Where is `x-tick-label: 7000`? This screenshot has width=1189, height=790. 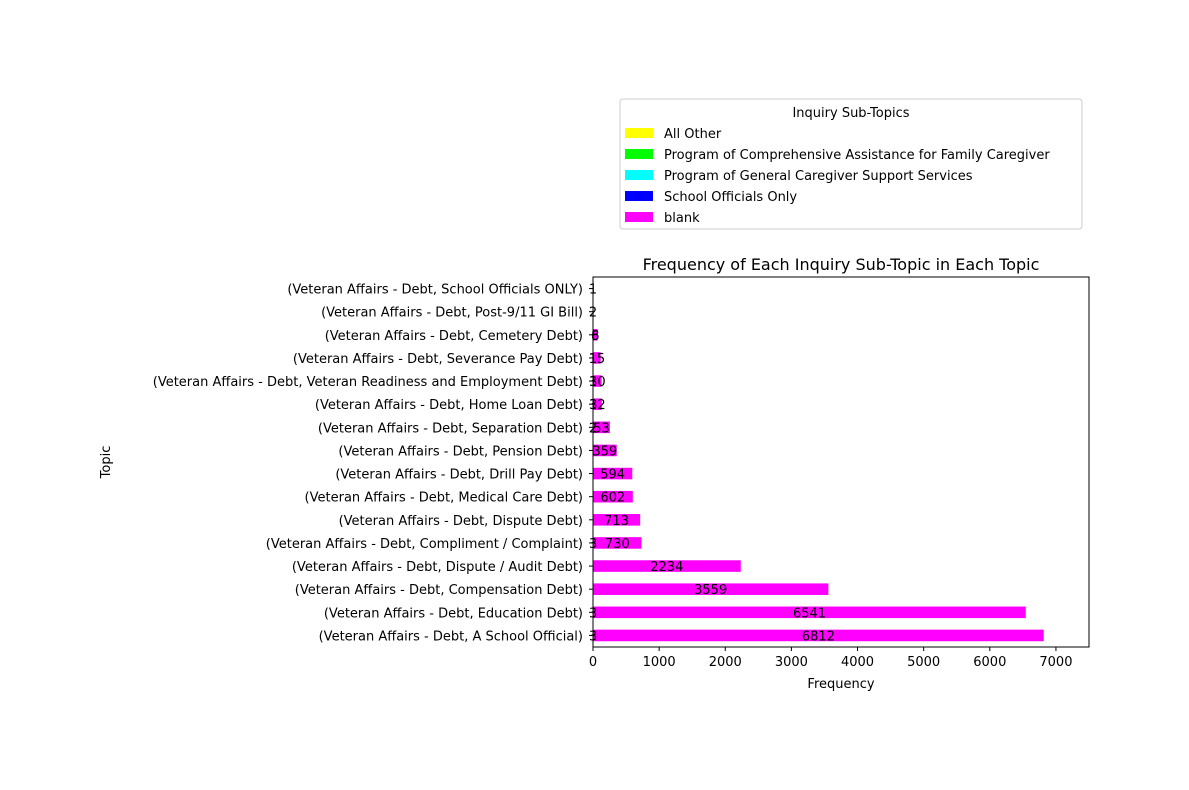
x-tick-label: 7000 is located at coordinates (1055, 662).